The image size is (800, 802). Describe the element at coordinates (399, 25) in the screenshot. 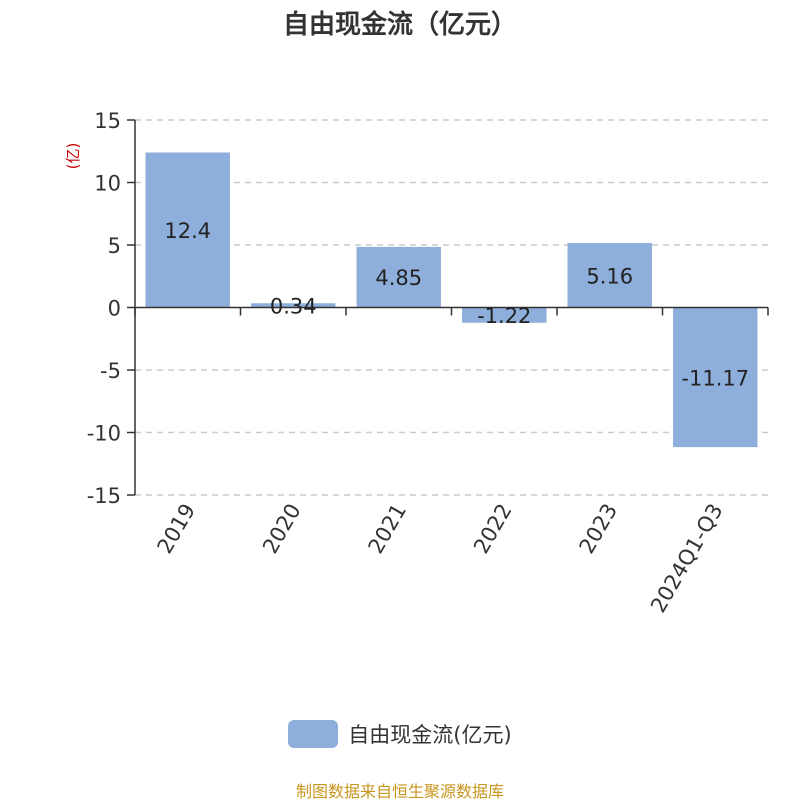

I see `chart-title: 自由现金流（亿元）` at that location.